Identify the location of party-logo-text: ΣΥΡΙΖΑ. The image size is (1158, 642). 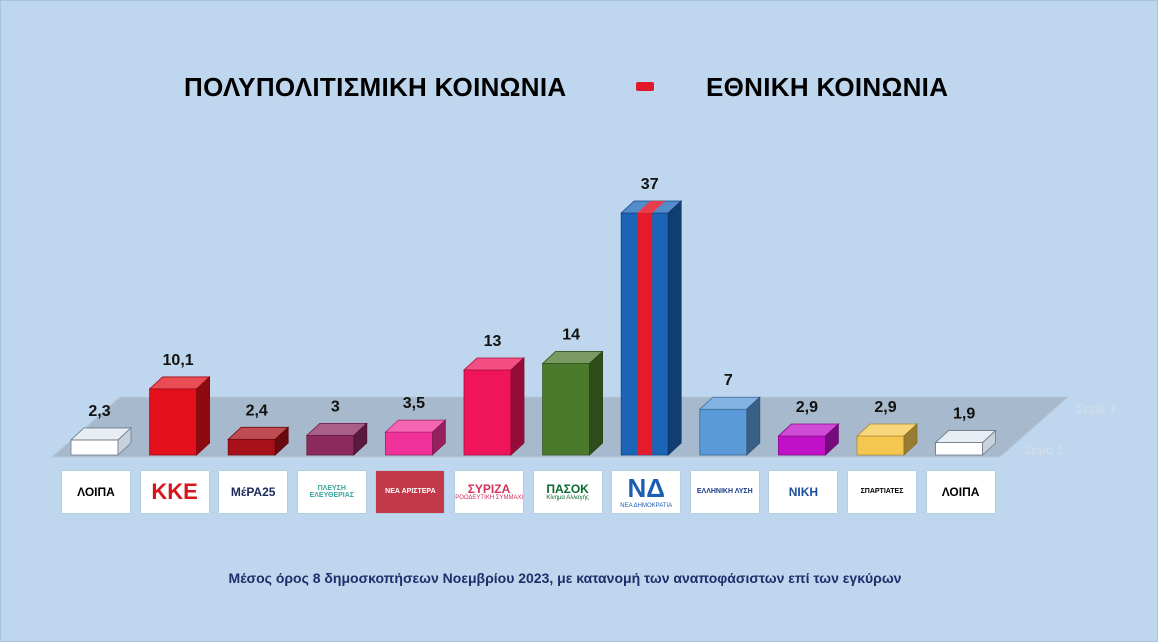
(489, 488).